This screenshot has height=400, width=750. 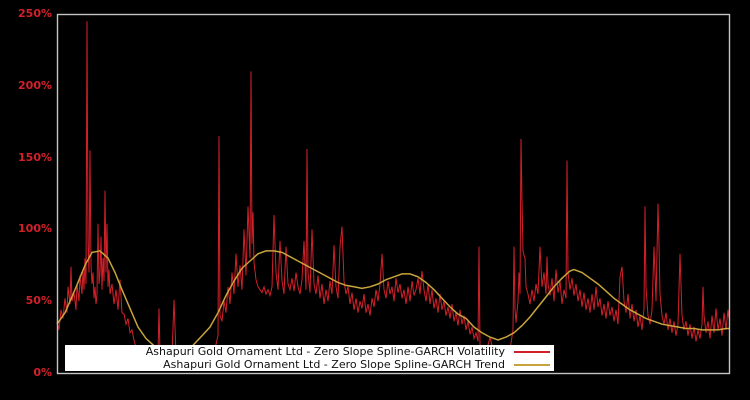 What do you see at coordinates (42, 372) in the screenshot?
I see `y-axis-tick-label: 0%` at bounding box center [42, 372].